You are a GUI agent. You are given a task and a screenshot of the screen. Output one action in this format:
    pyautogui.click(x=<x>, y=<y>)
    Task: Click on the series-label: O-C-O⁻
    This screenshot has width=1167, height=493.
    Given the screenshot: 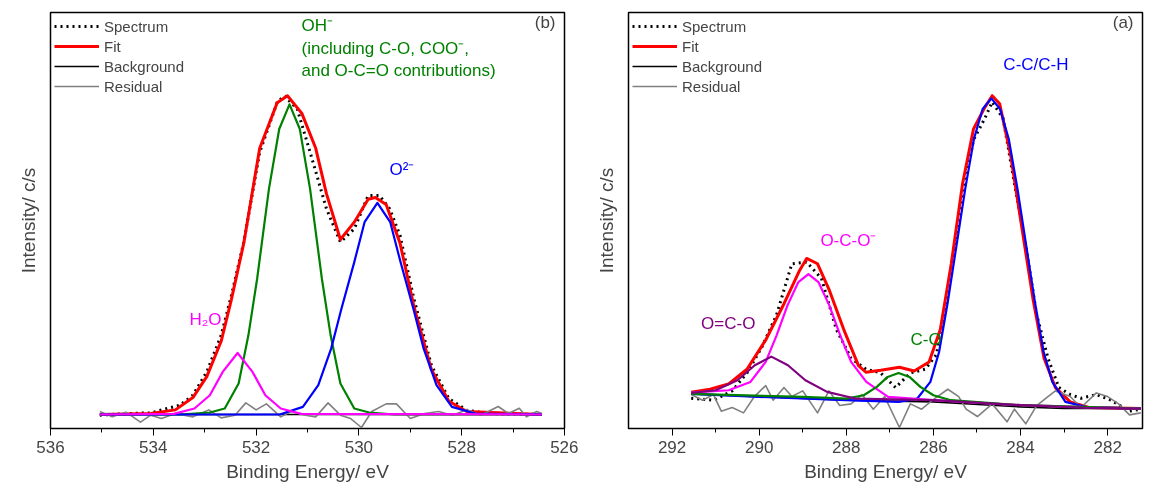 What is the action you would take?
    pyautogui.click(x=848, y=241)
    